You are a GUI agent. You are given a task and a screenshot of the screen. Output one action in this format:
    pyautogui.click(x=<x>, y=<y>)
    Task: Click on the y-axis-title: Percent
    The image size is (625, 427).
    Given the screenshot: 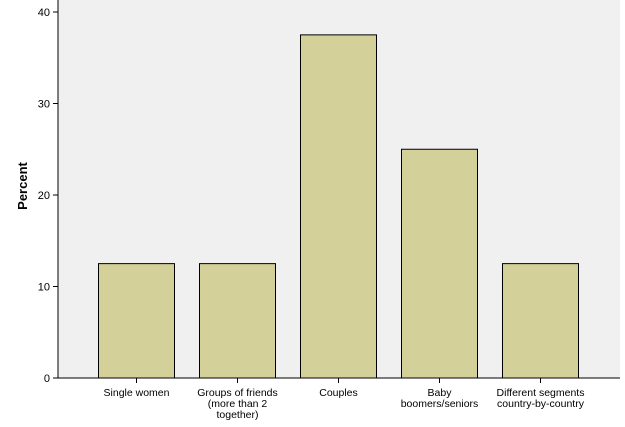 What is the action you would take?
    pyautogui.click(x=22, y=185)
    